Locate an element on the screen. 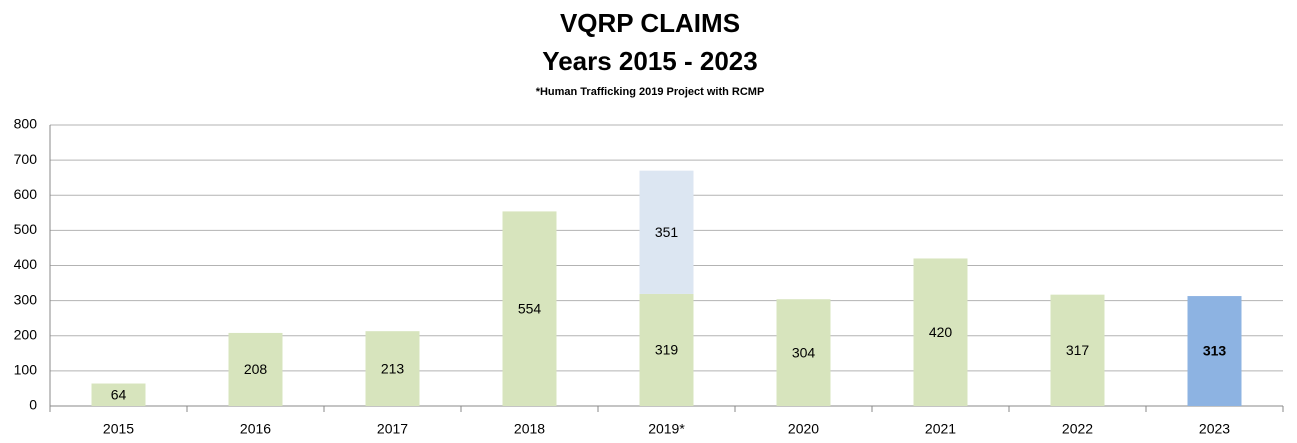 The width and height of the screenshot is (1297, 443). y-tick-label: 200 is located at coordinates (26, 334).